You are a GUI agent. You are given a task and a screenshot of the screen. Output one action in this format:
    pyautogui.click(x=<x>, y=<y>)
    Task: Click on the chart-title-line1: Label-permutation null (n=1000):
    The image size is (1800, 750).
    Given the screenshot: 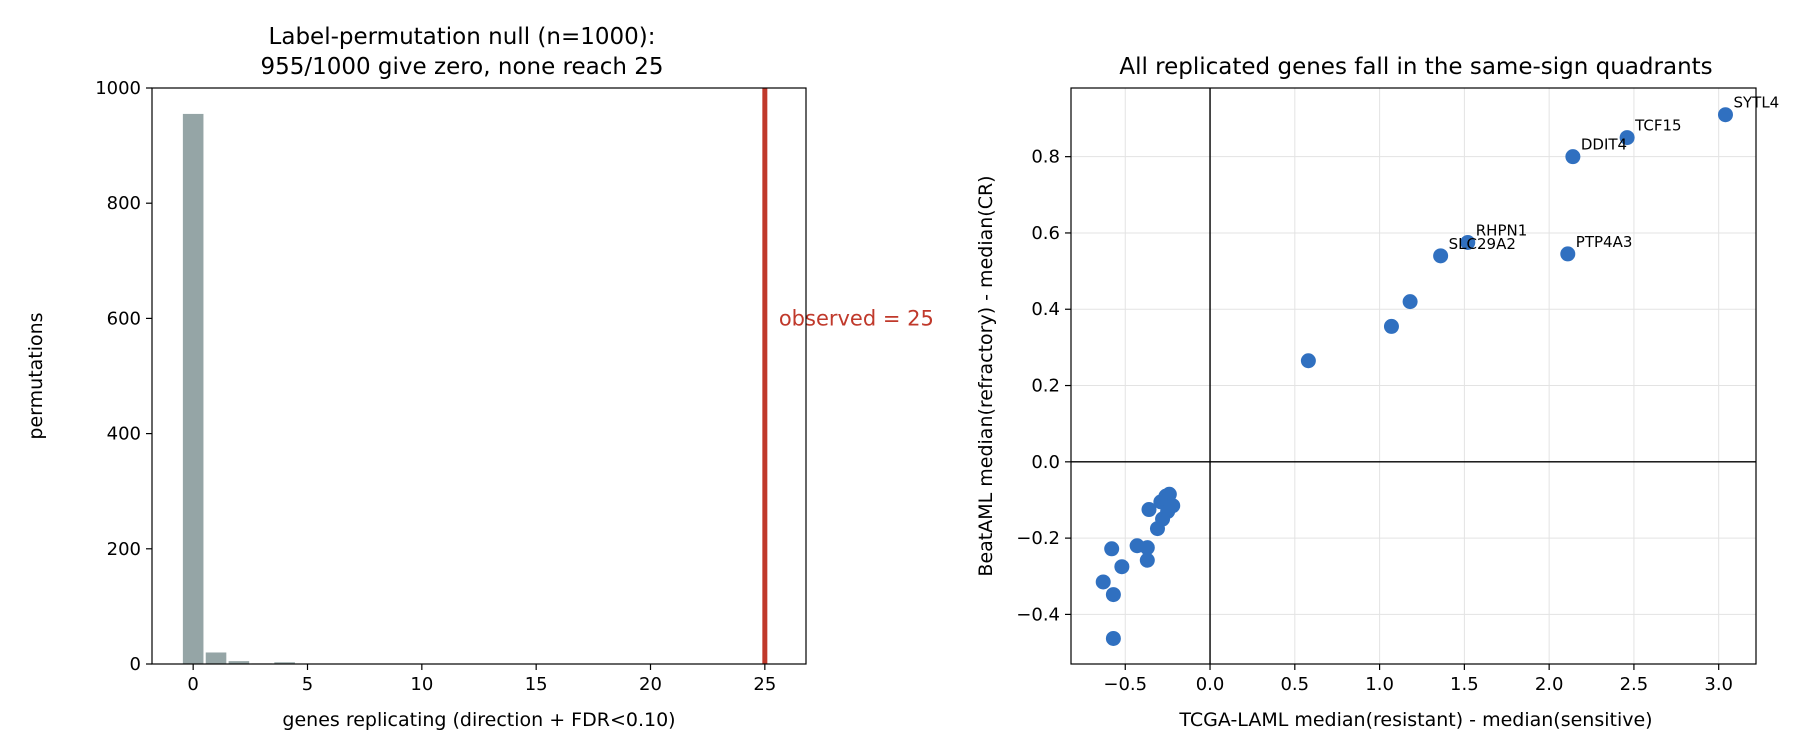 What is the action you would take?
    pyautogui.click(x=462, y=37)
    